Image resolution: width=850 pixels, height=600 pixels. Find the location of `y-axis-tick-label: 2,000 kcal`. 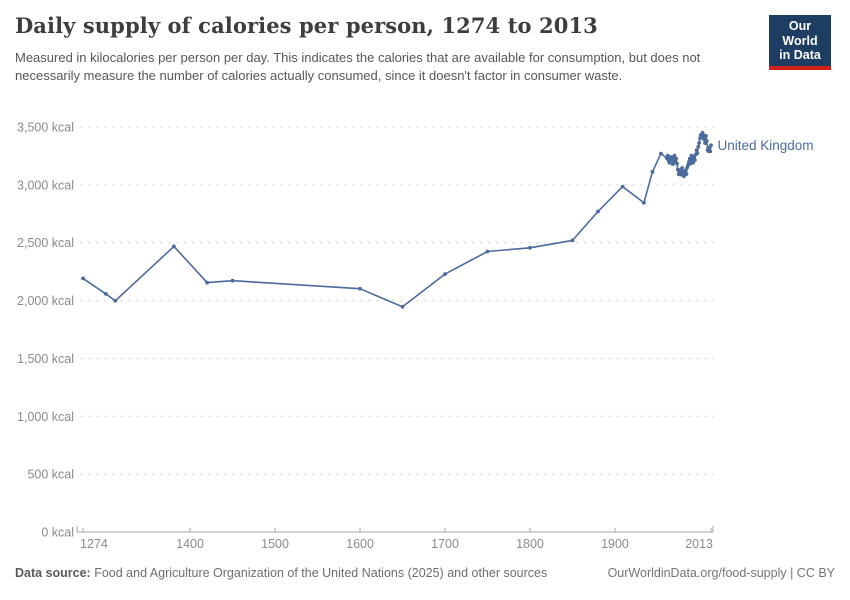

y-axis-tick-label: 2,000 kcal is located at coordinates (45, 301).